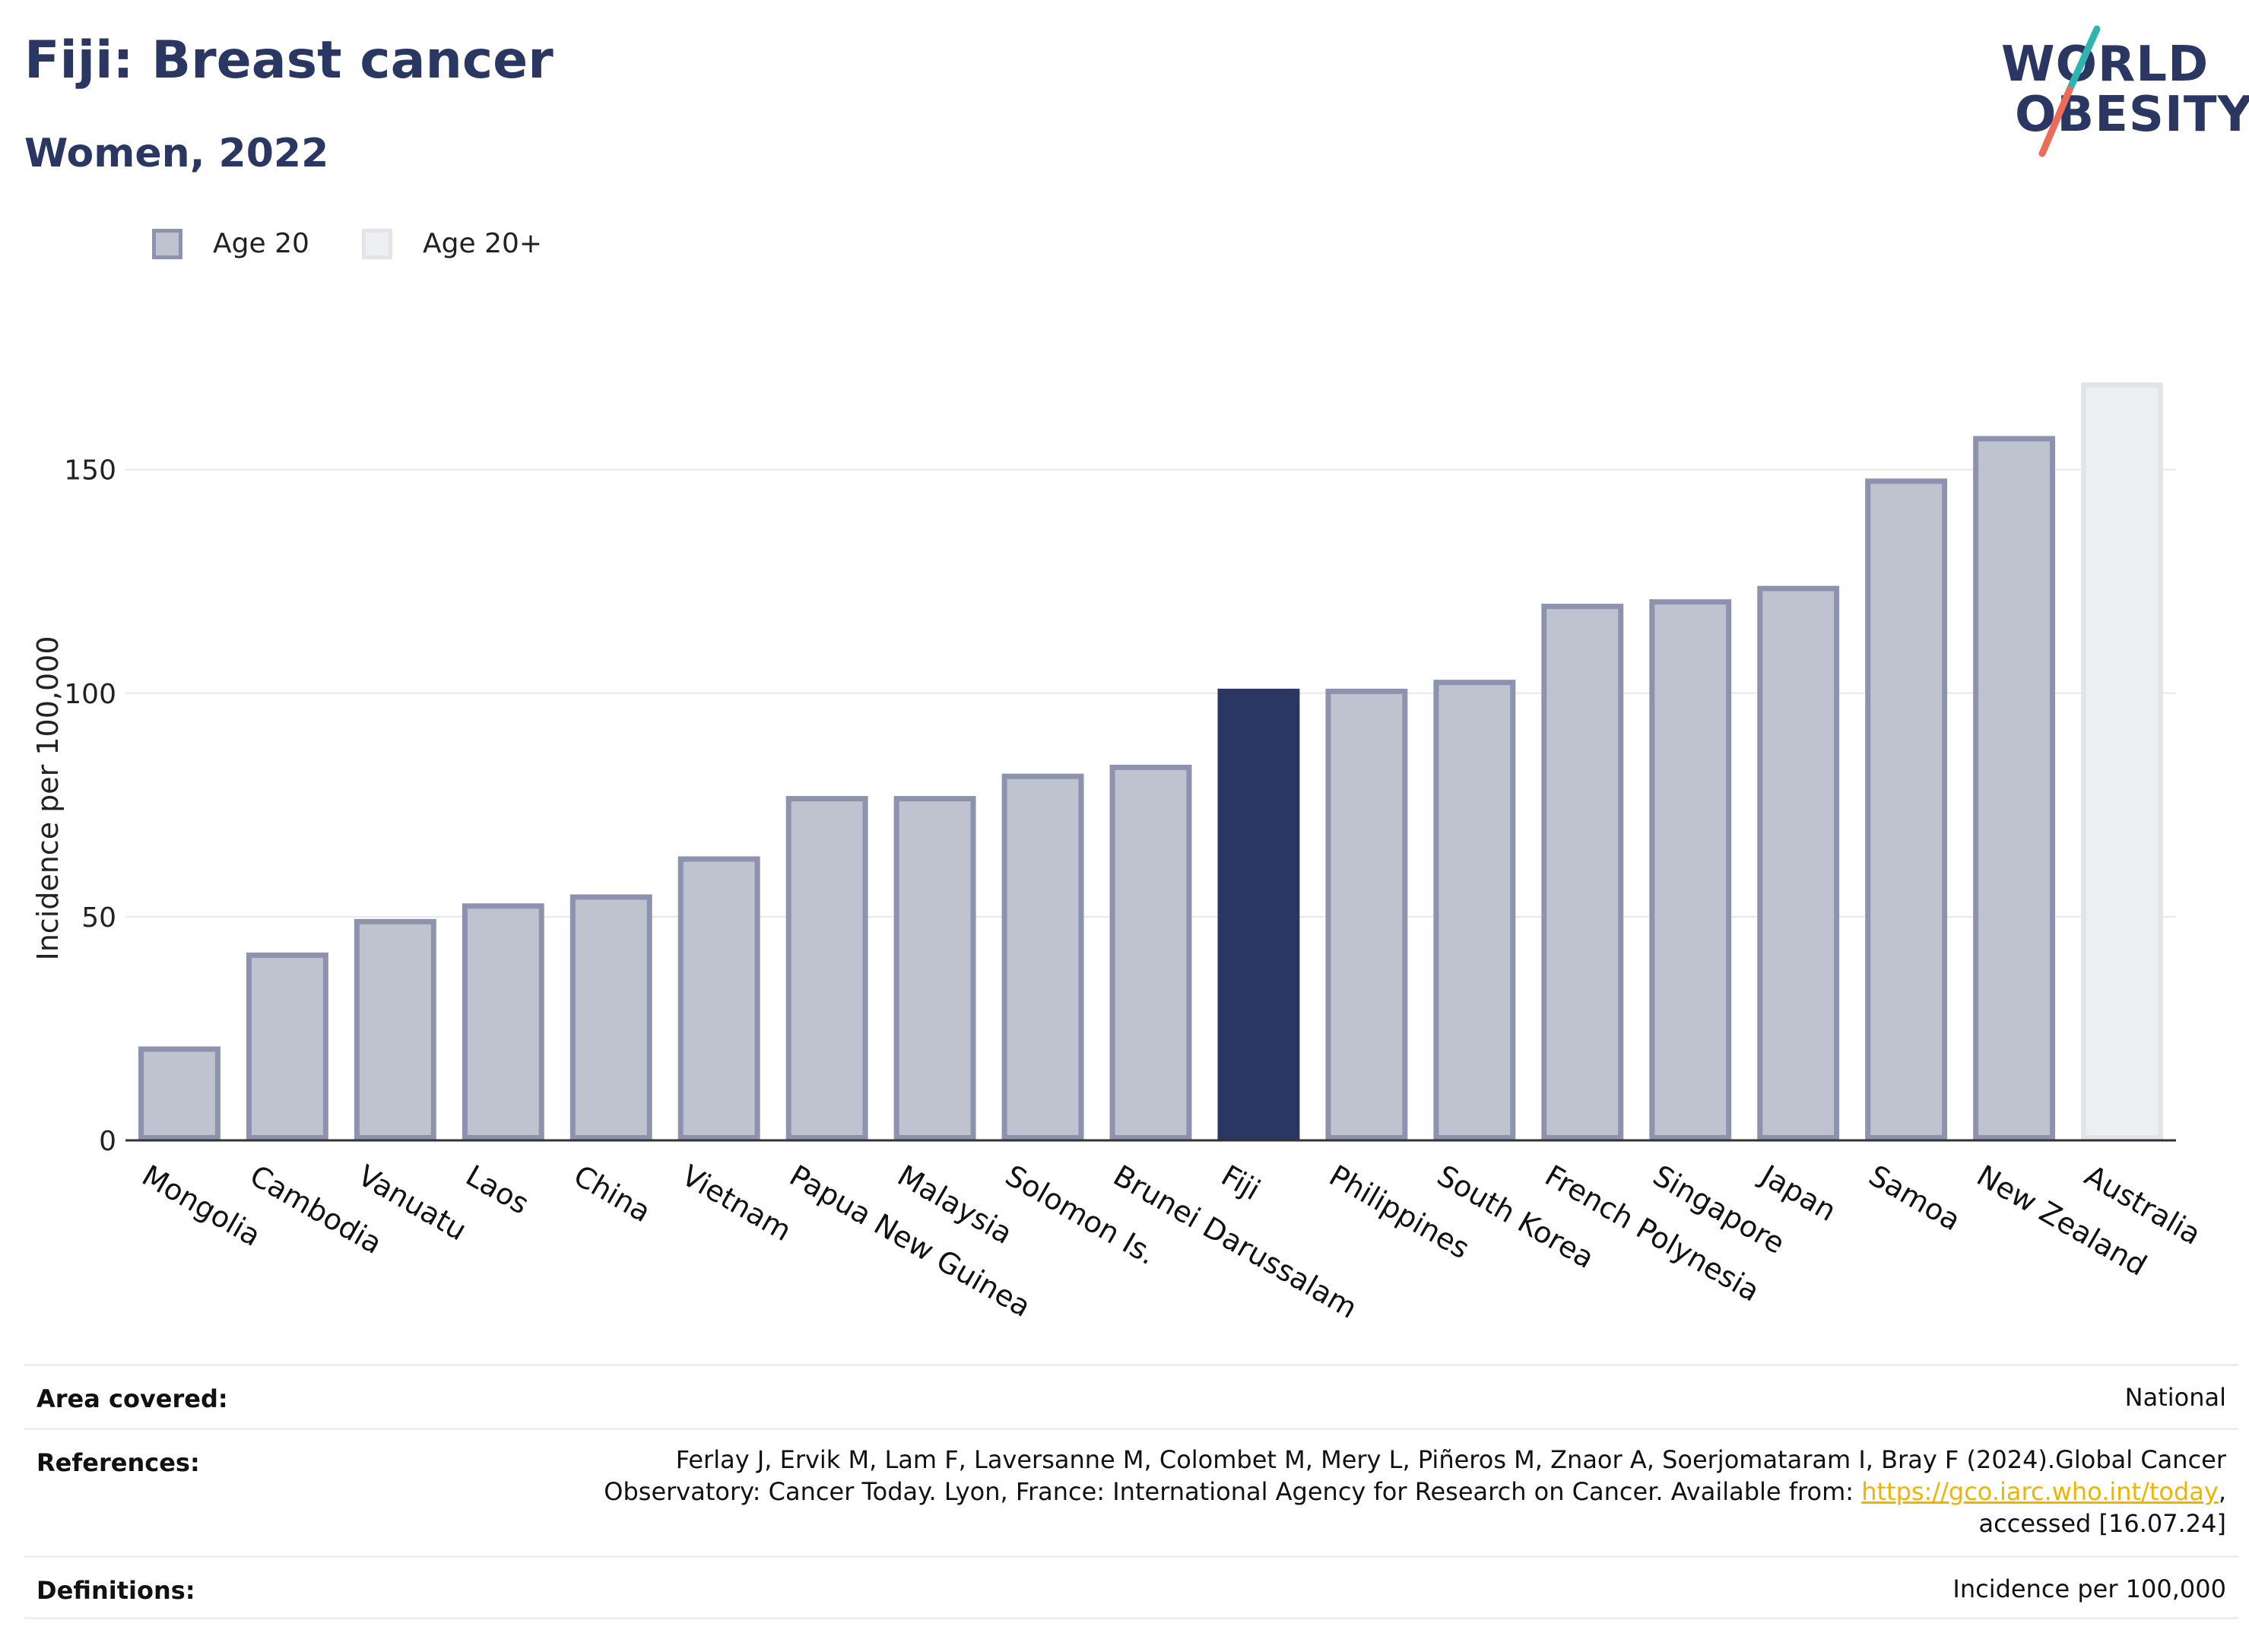 This screenshot has width=2249, height=1652. Describe the element at coordinates (176, 153) in the screenshot. I see `page-subtitle: Women, 2022` at that location.